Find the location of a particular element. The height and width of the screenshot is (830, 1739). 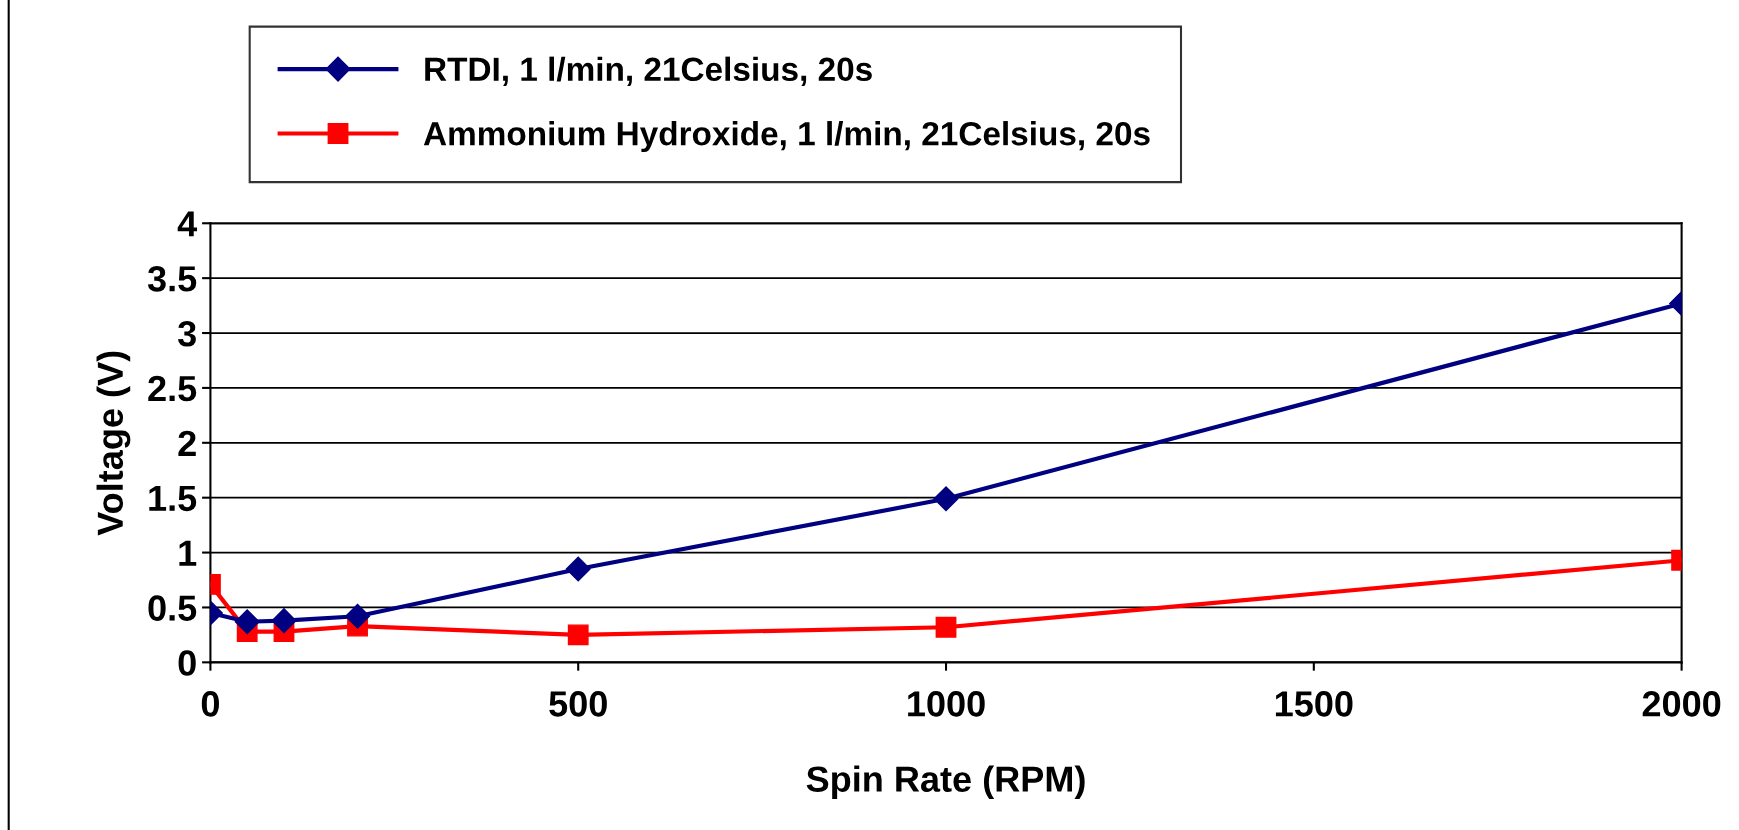

y-tick-label: 0.5 is located at coordinates (172, 608).